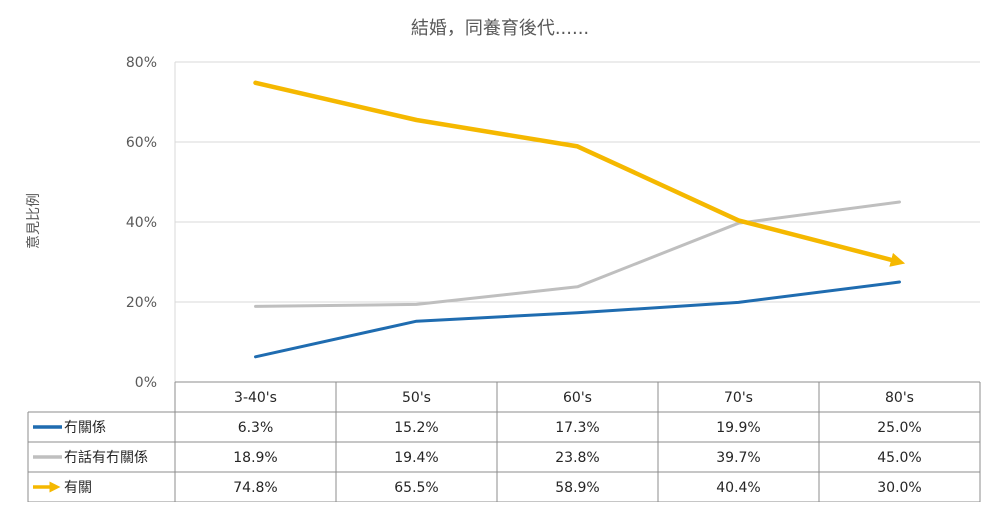  What do you see at coordinates (416, 488) in the screenshot?
I see `table-cell-value: 65.5%` at bounding box center [416, 488].